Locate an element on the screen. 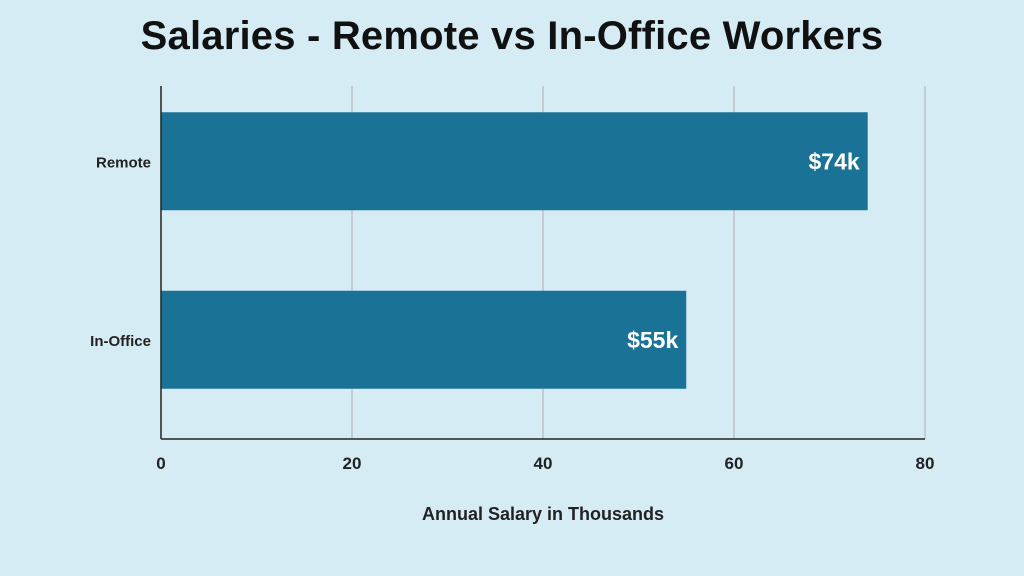 This screenshot has height=576, width=1024. x-tick-label: 20 is located at coordinates (352, 463).